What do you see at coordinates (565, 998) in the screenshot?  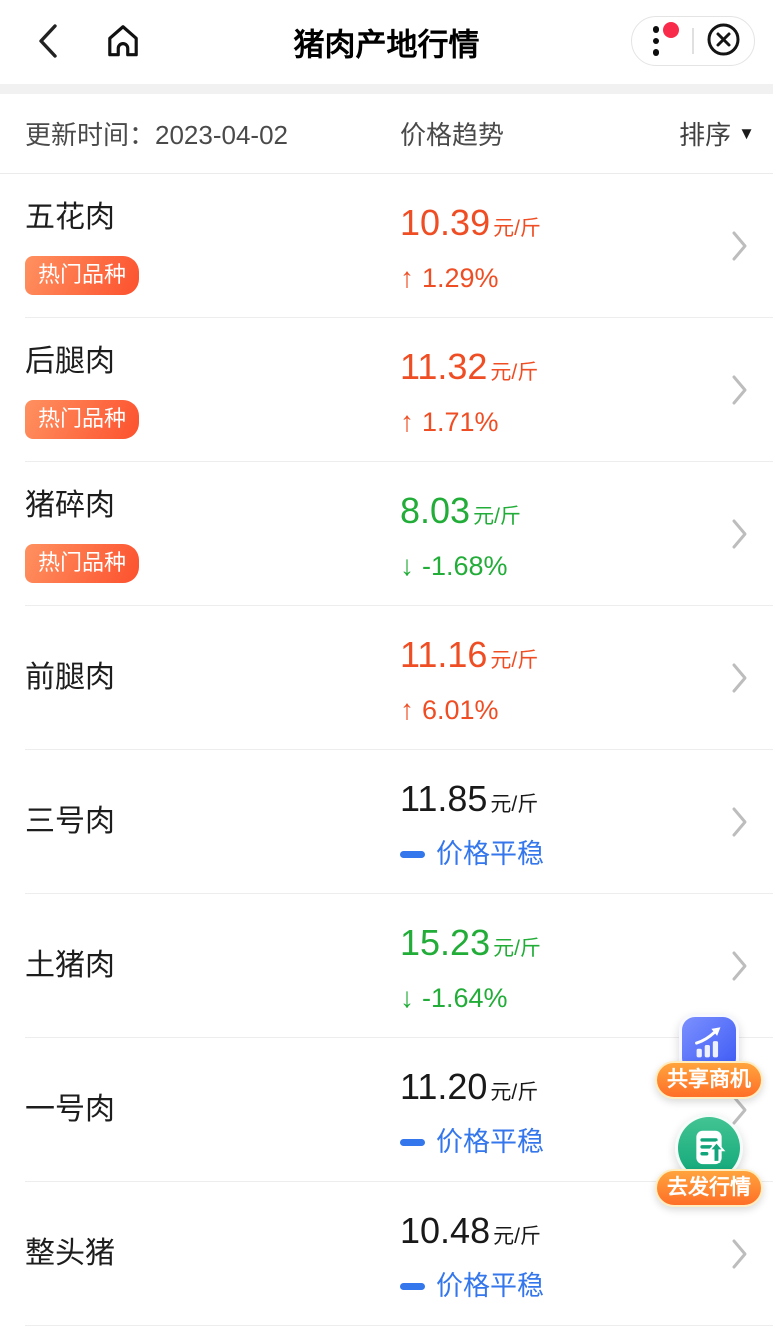 I see `trend: ↓-1.64% 价格平稳` at bounding box center [565, 998].